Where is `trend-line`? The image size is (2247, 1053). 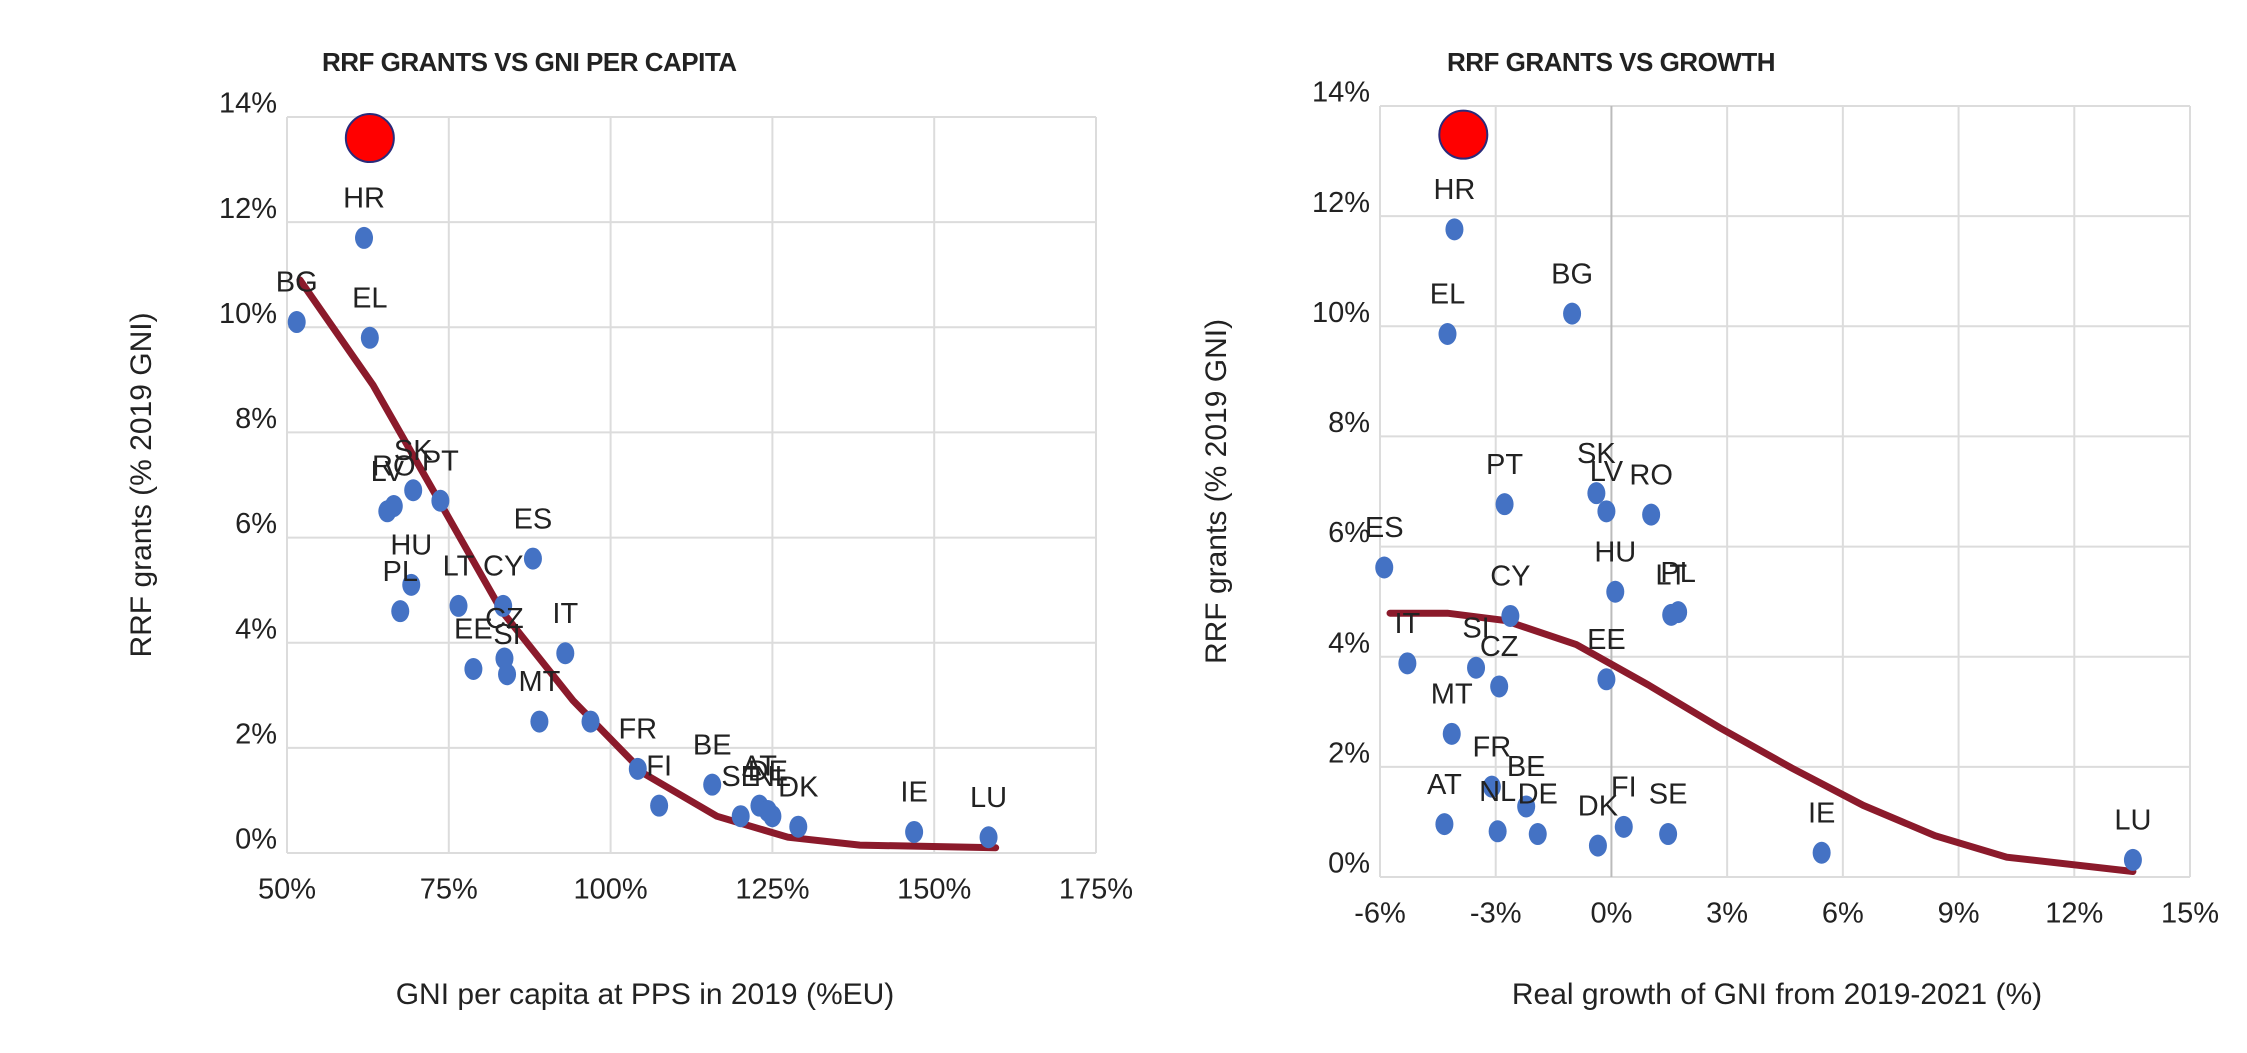 trend-line is located at coordinates (1761, 742).